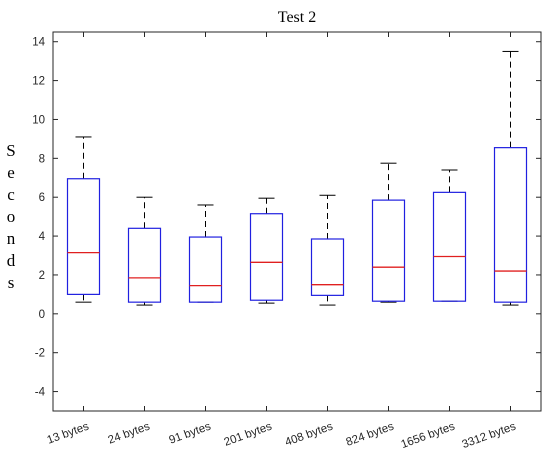  I want to click on y-axis-label-letter: s, so click(11, 282).